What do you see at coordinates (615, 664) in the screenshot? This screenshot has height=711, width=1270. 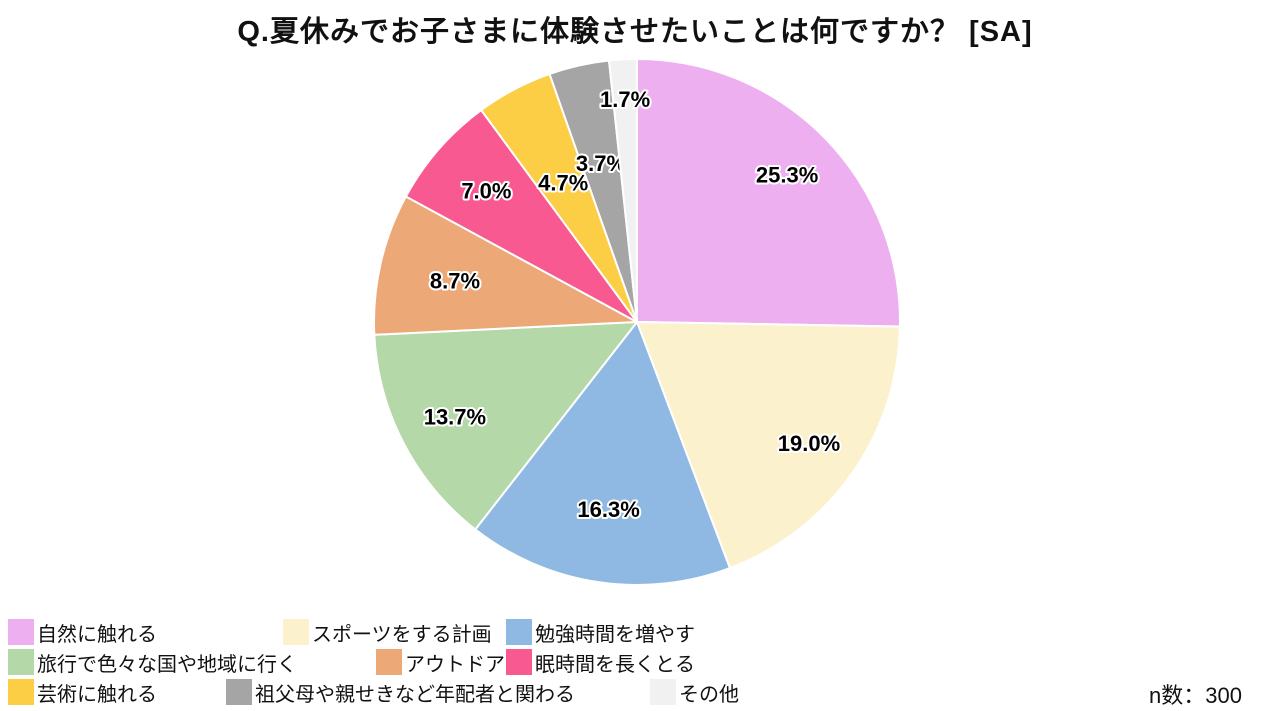 I see `legend-label: 眠時間を長くとる` at bounding box center [615, 664].